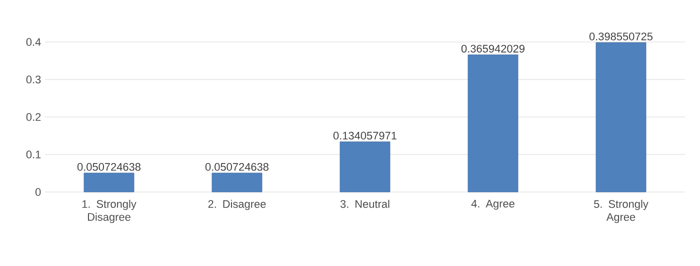 The height and width of the screenshot is (266, 700). Describe the element at coordinates (38, 192) in the screenshot. I see `y-tick-label: 0` at that location.